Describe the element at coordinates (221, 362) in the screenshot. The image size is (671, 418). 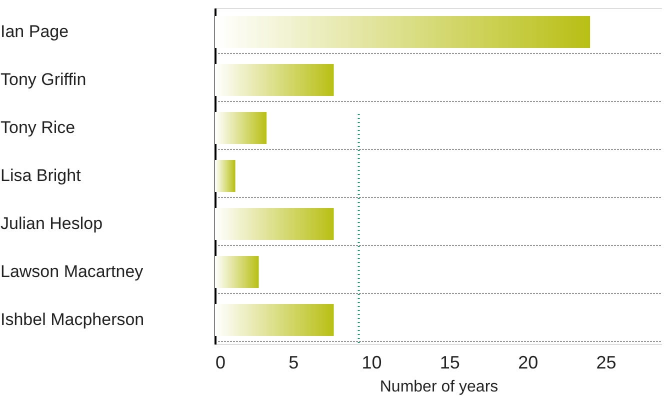
I see `x-tick-label: 0` at that location.